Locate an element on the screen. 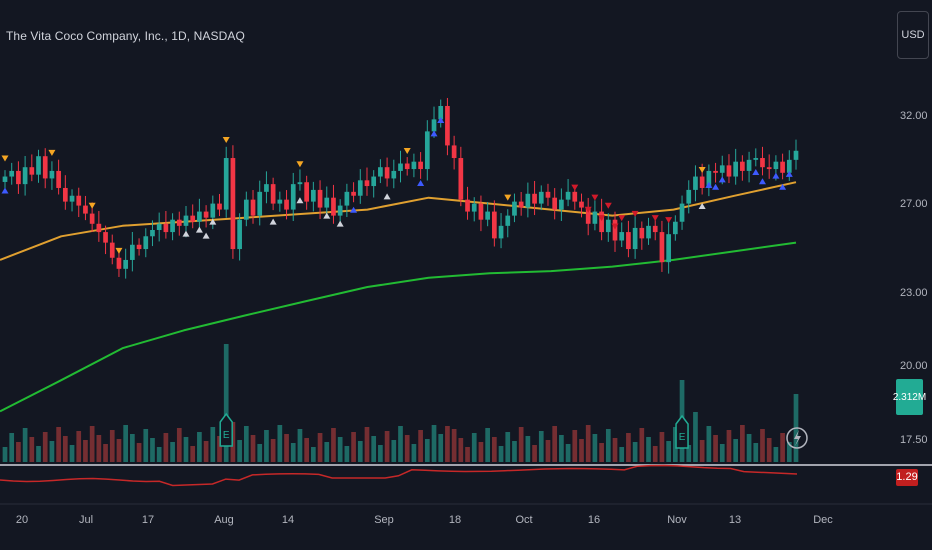 Image resolution: width=932 pixels, height=550 pixels. ma-fast-line is located at coordinates (398, 221).